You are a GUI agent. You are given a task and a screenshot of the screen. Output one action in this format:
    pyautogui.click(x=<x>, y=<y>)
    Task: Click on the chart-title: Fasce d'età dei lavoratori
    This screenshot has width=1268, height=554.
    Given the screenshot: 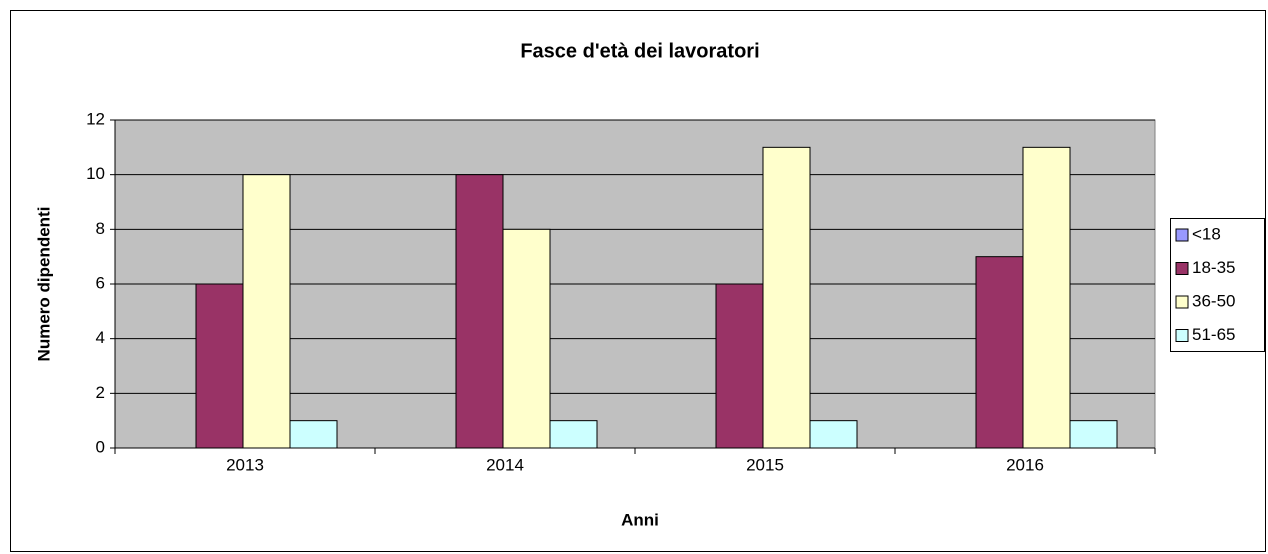 What is the action you would take?
    pyautogui.click(x=639, y=51)
    